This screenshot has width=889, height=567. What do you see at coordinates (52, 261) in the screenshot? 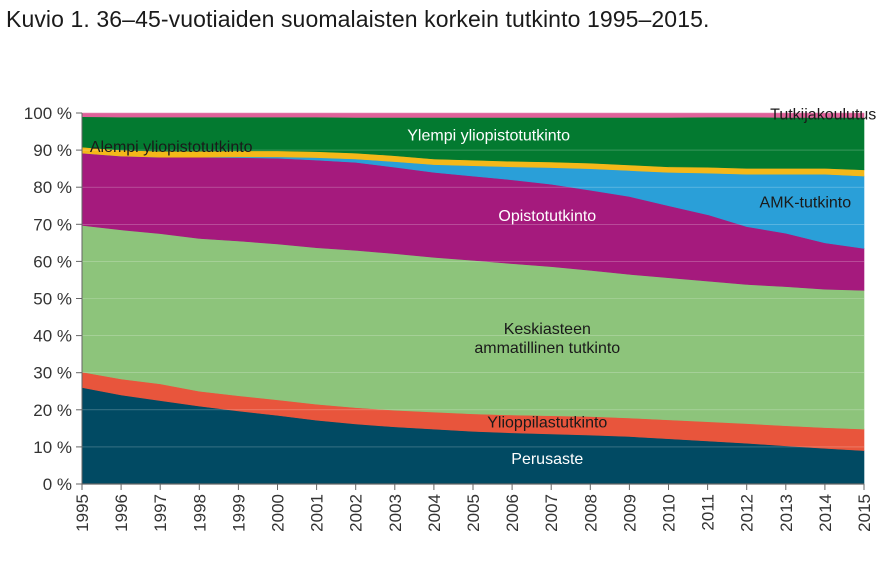
I see `y-tick-label: 60 %` at bounding box center [52, 261].